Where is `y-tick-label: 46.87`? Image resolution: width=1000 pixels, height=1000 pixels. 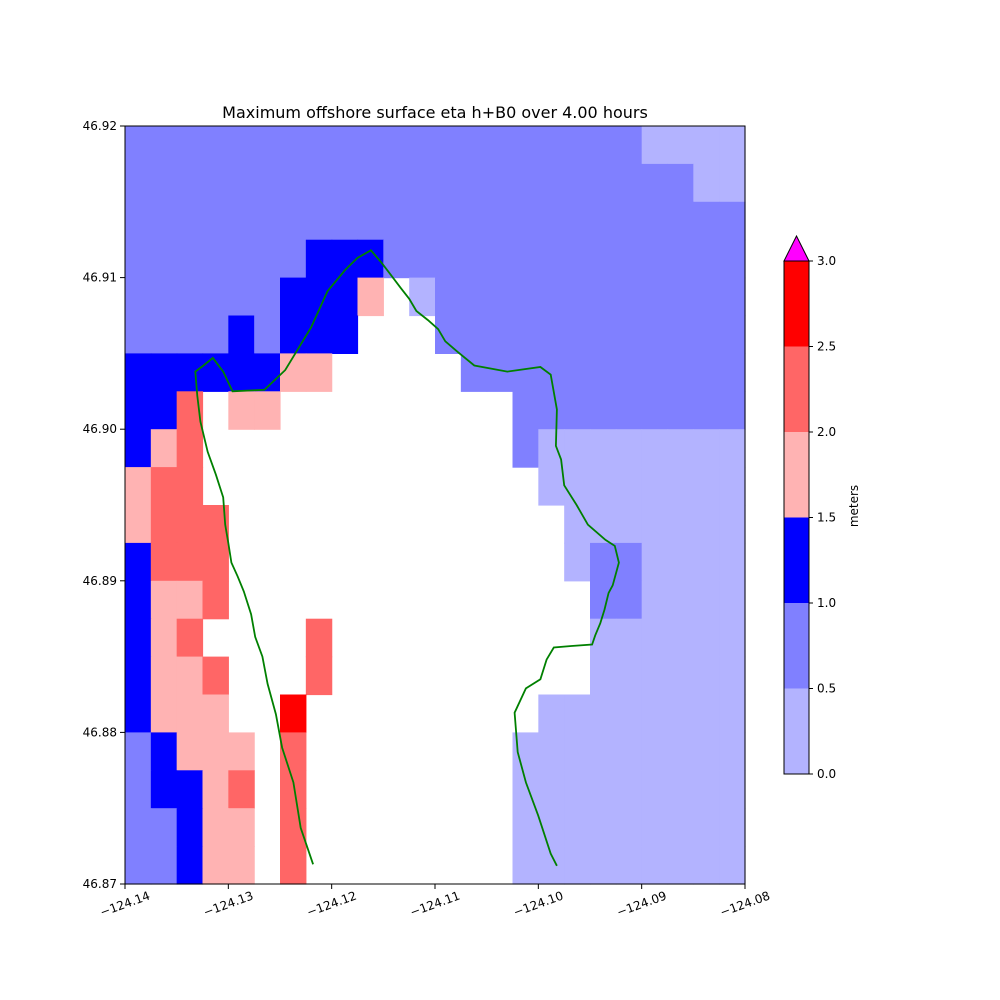 y-tick-label: 46.87 is located at coordinates (100, 884).